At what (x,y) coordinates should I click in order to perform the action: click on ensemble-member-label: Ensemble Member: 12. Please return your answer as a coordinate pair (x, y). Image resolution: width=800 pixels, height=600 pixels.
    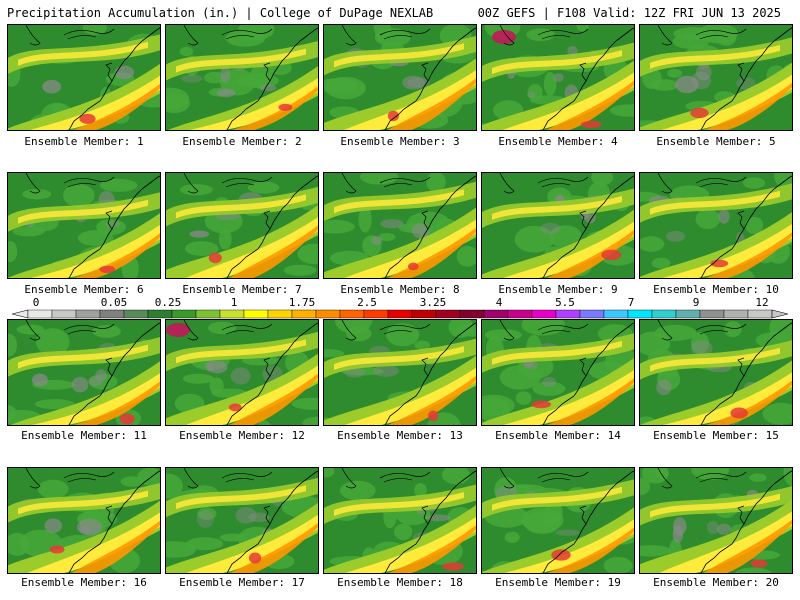
    Looking at the image, I should click on (242, 435).